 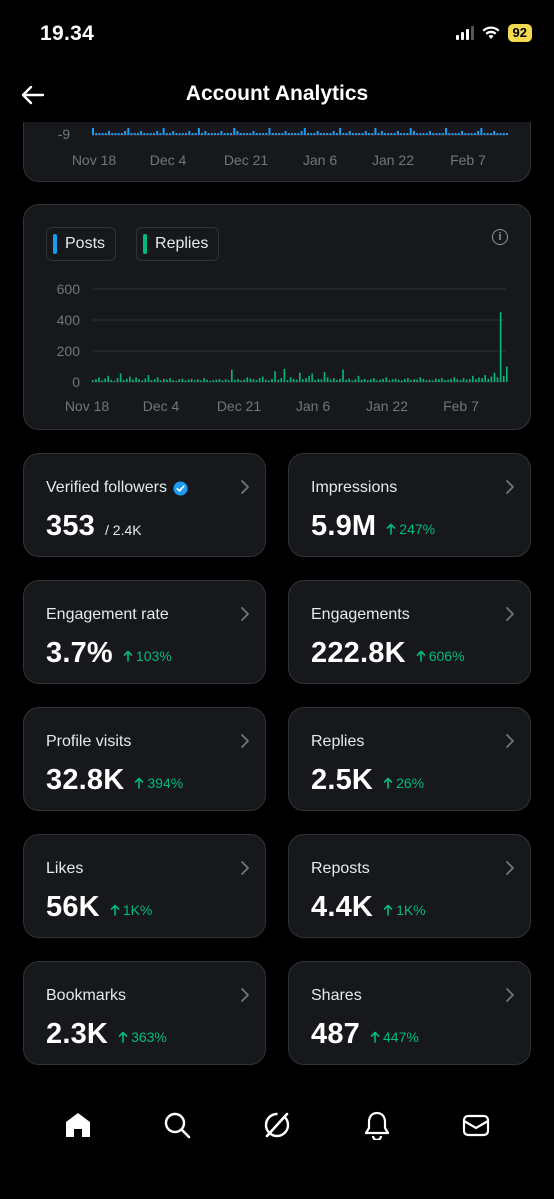 What do you see at coordinates (144, 505) in the screenshot?
I see `metric-tile-verified-followers: Verified followers 353 / 2.4K` at bounding box center [144, 505].